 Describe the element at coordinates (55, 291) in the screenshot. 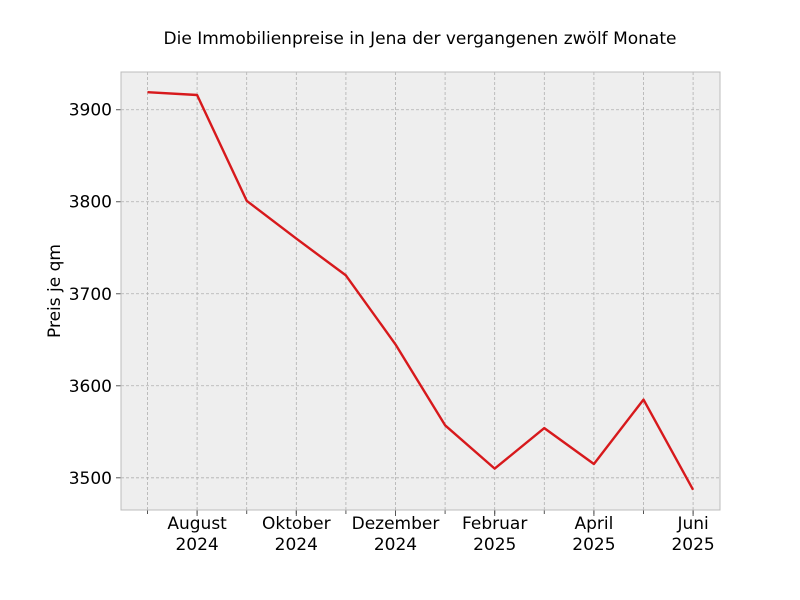

I see `y-axis-label: Preis je qm` at that location.